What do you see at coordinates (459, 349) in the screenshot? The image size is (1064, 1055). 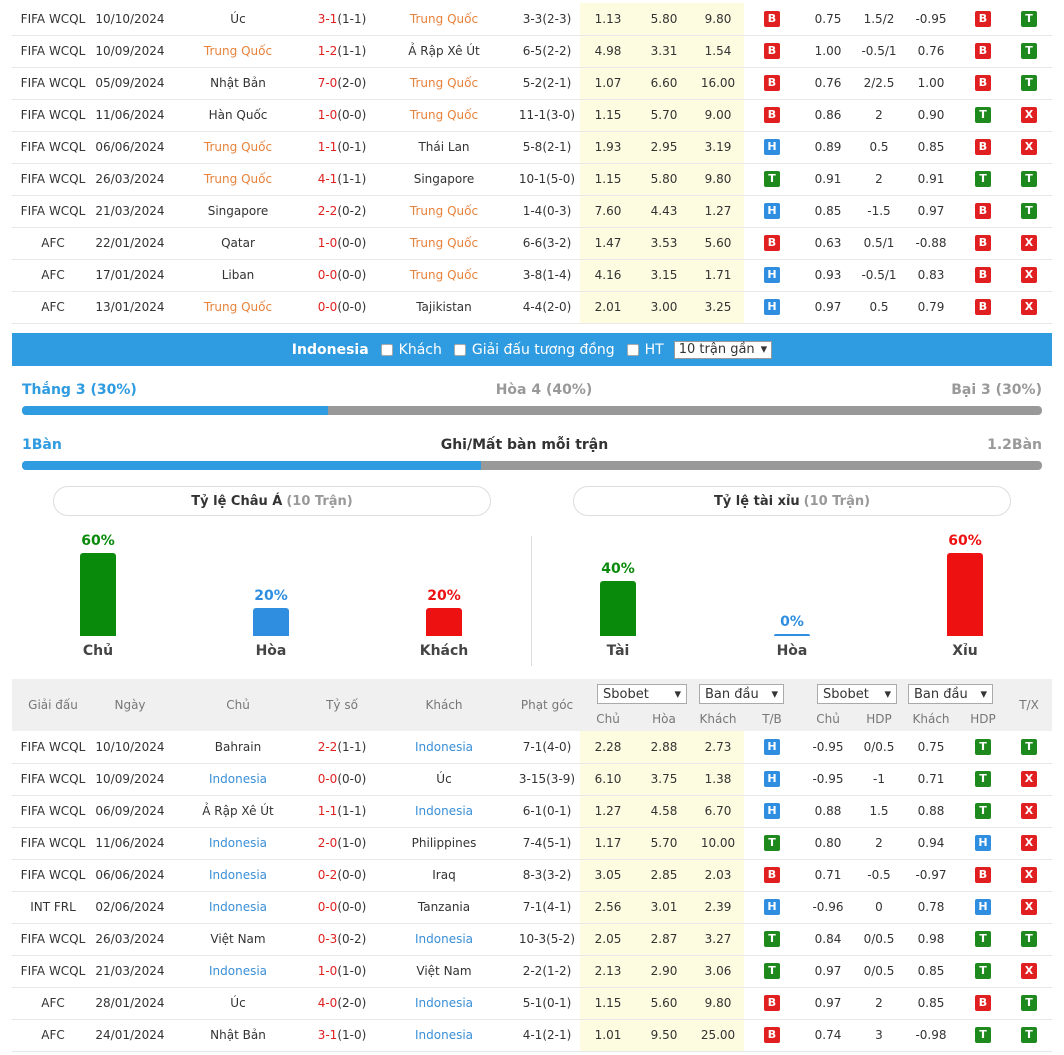 I see `same-league-checkbox` at bounding box center [459, 349].